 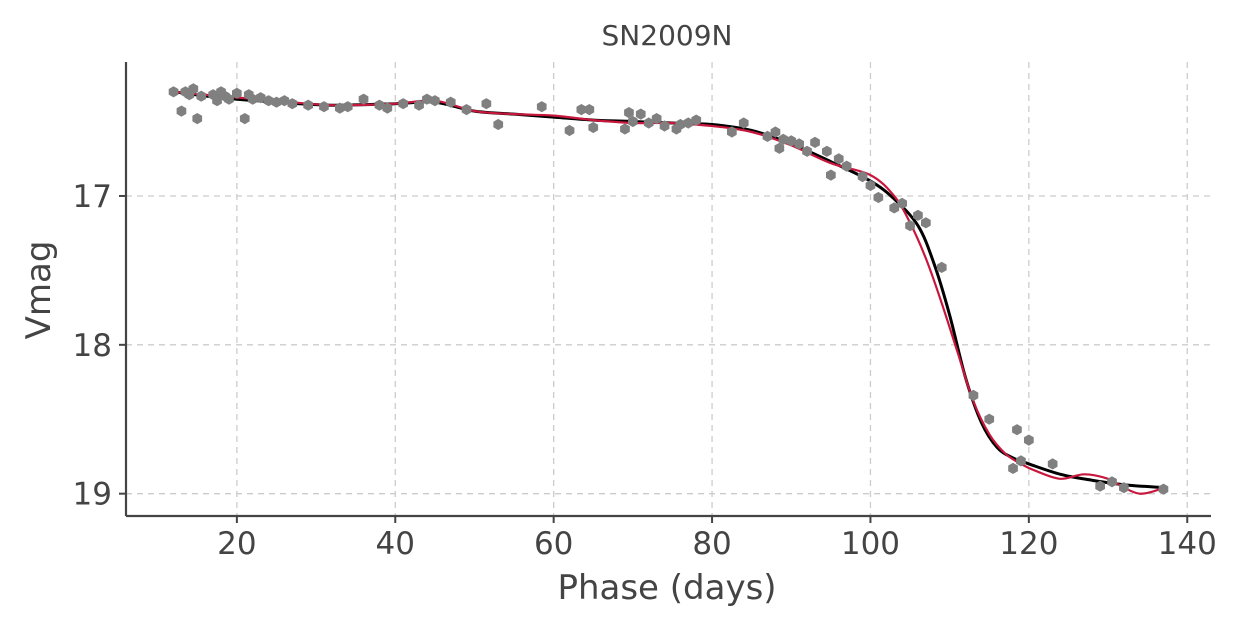 I want to click on x-tick-label: 20, so click(x=236, y=544).